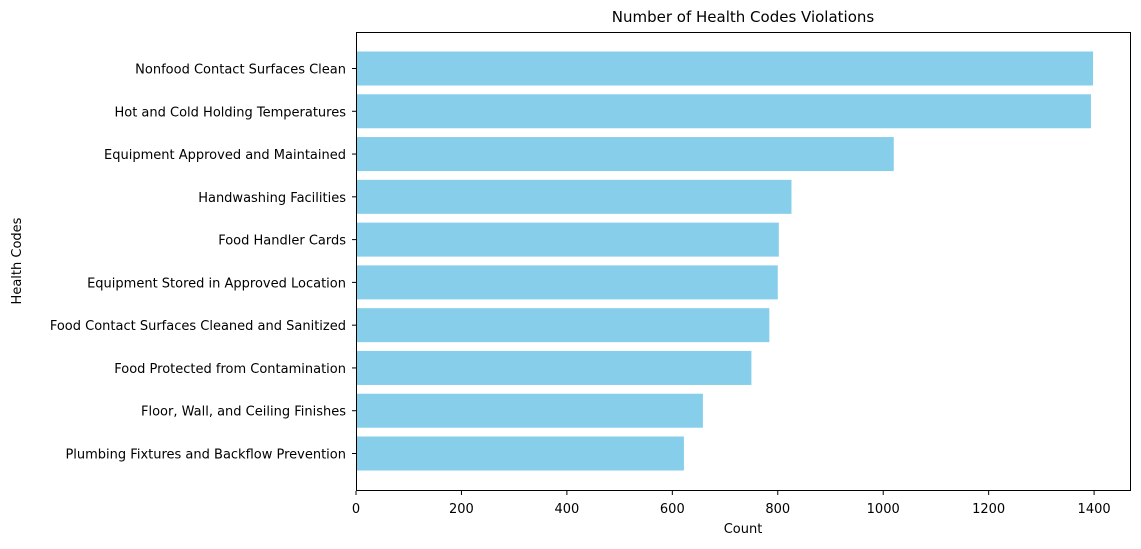  What do you see at coordinates (988, 509) in the screenshot?
I see `x-tick-label: 1200` at bounding box center [988, 509].